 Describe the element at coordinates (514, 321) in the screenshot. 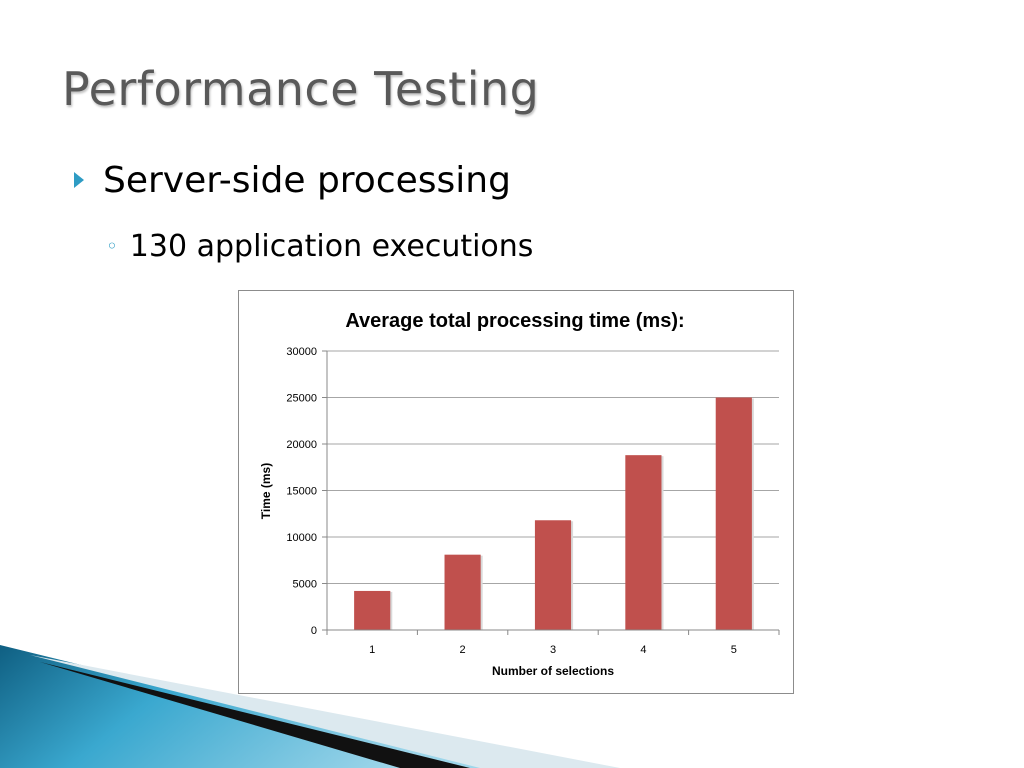

I see `chart-title: Average total processing time (ms):` at that location.